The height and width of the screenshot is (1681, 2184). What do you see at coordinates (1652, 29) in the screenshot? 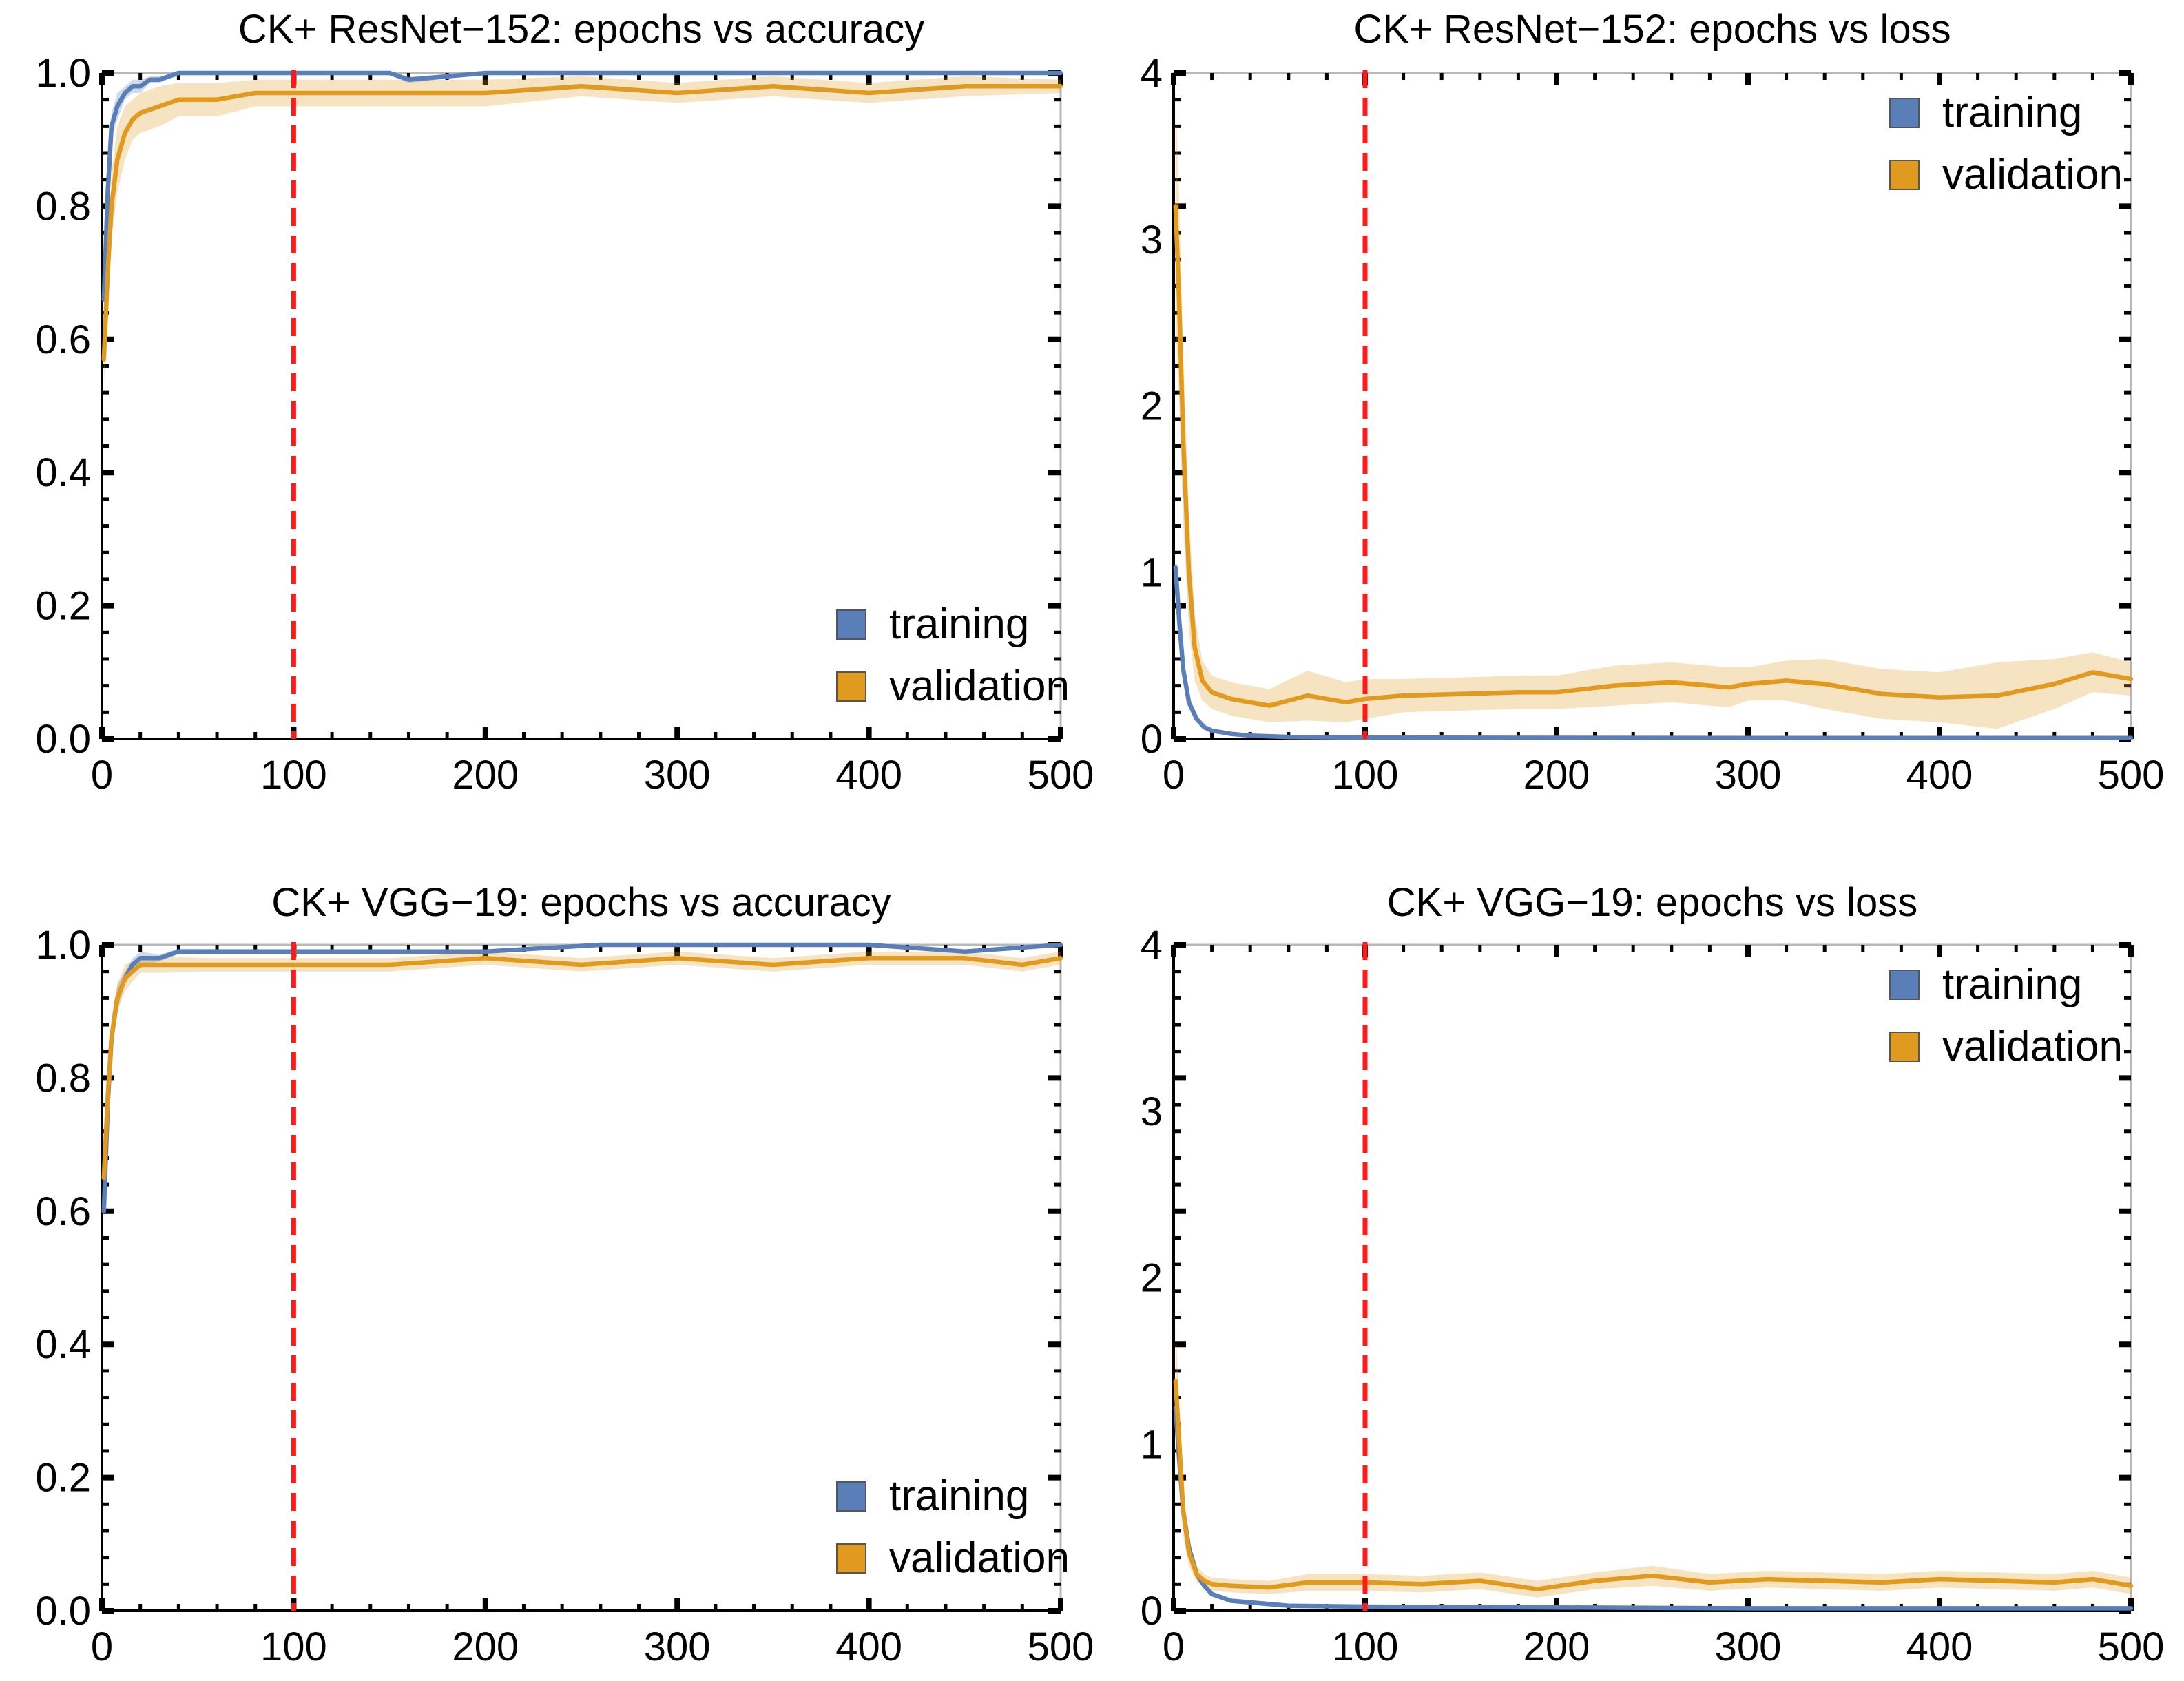
I see `panel-title: CK+ ResNet−152: epochs vs loss` at bounding box center [1652, 29].